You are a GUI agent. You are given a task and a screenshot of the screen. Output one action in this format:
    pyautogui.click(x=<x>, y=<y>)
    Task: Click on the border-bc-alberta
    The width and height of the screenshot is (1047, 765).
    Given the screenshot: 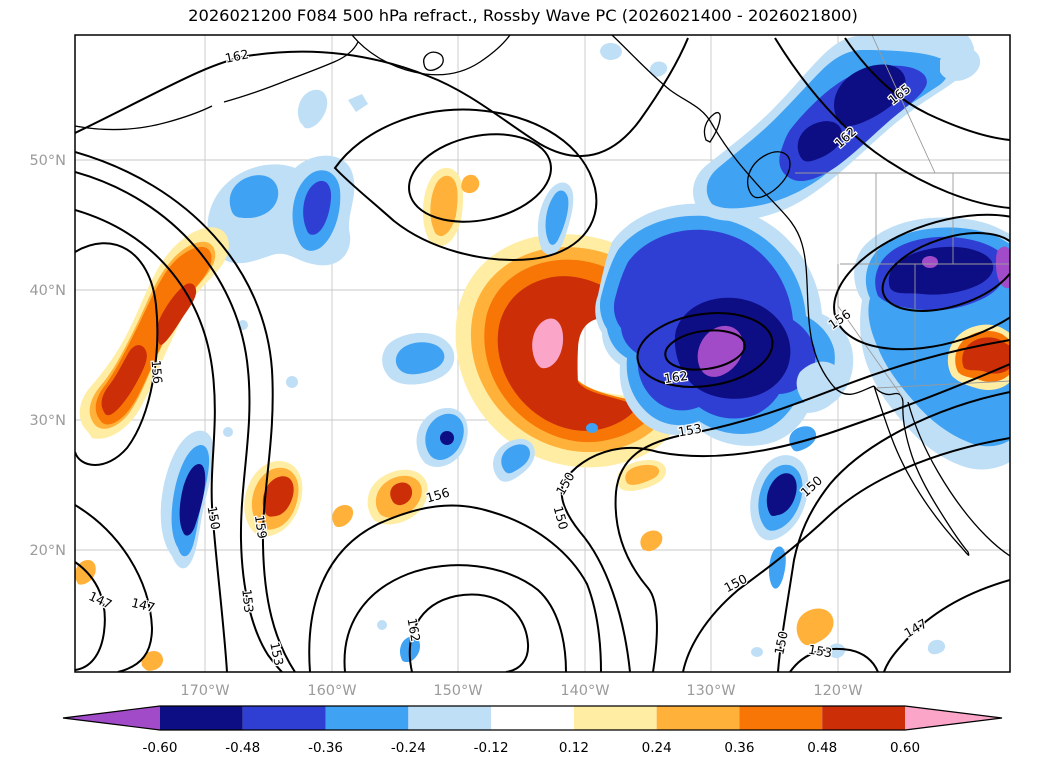 What is the action you would take?
    pyautogui.click(x=903, y=104)
    